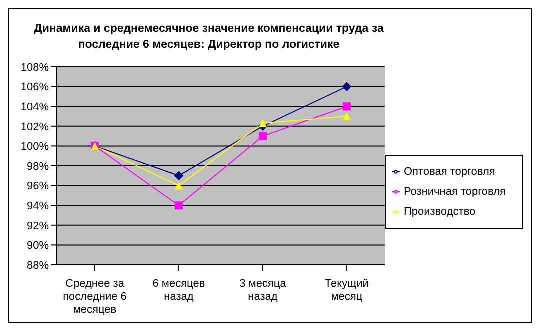 The image size is (540, 331). I want to click on y-tick-label: 92%, so click(38, 226).